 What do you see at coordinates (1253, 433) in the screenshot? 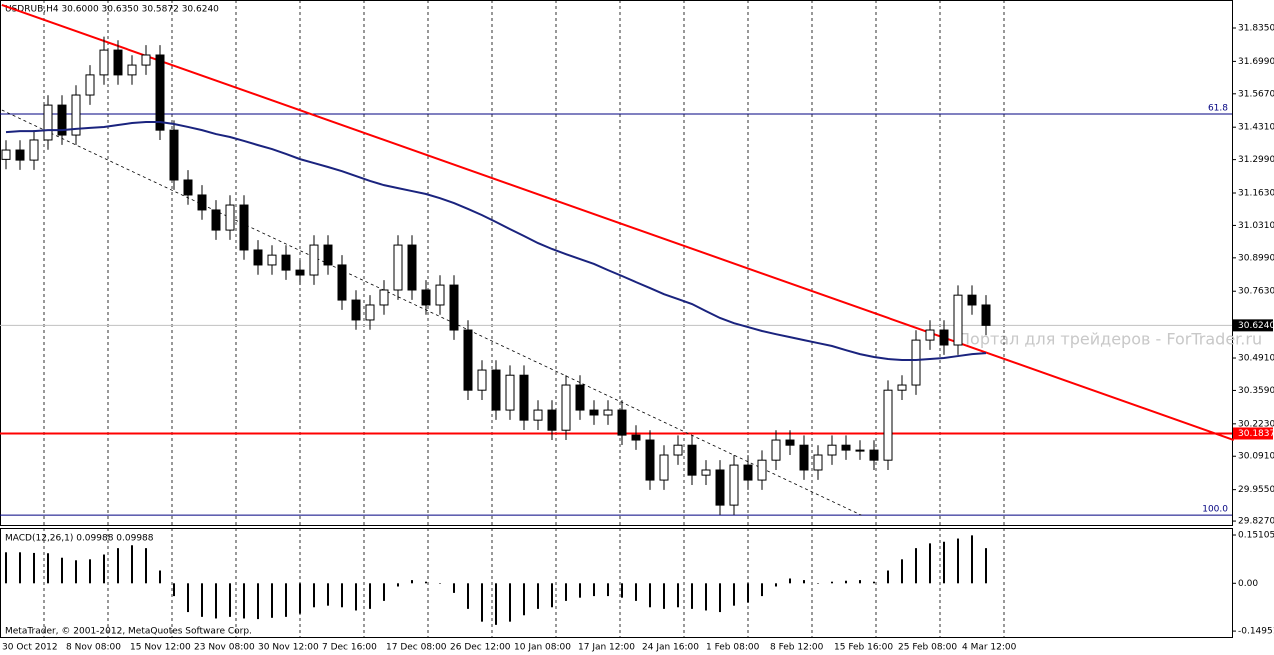
I see `level-label-box` at bounding box center [1253, 433].